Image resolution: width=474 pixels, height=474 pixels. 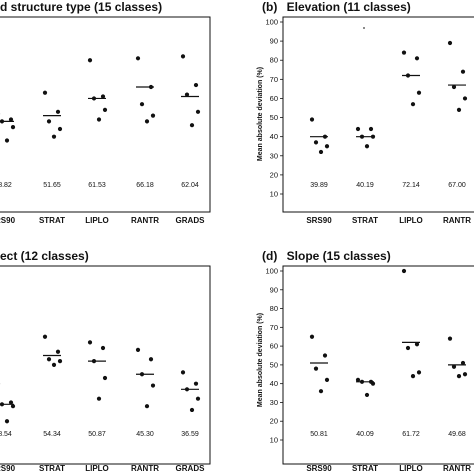 What do you see at coordinates (457, 185) in the screenshot?
I see `panel-b-value-label: 67.00` at bounding box center [457, 185].